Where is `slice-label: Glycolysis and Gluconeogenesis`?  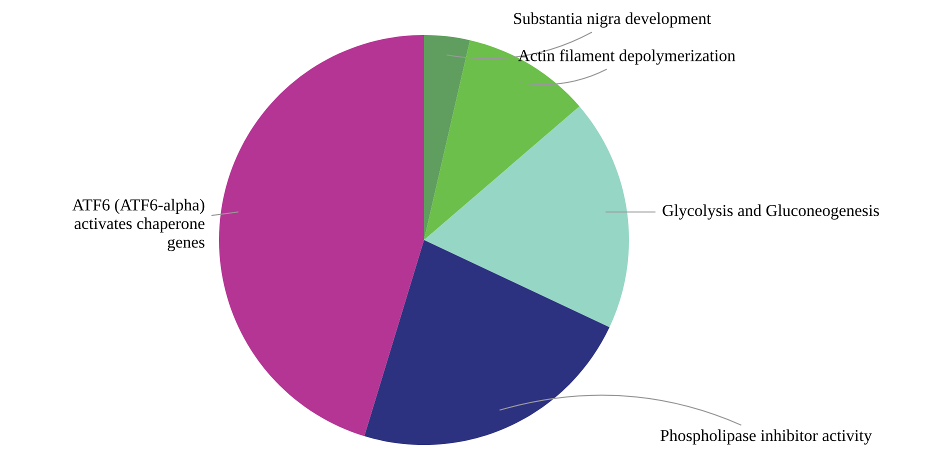 slice-label: Glycolysis and Gluconeogenesis is located at coordinates (770, 212).